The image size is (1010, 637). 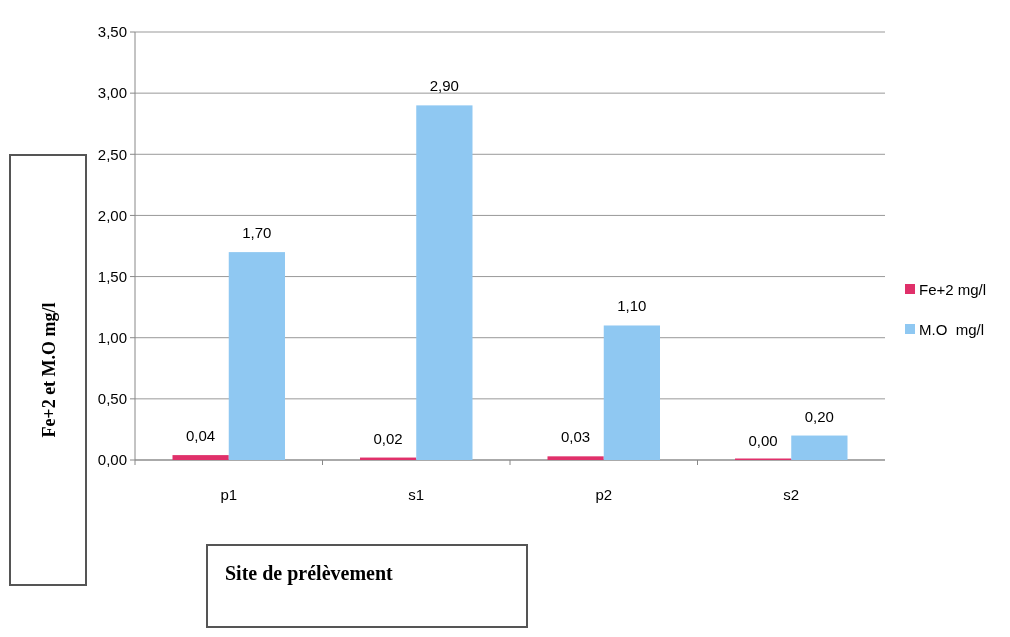 What do you see at coordinates (257, 233) in the screenshot?
I see `data-label: 1,70` at bounding box center [257, 233].